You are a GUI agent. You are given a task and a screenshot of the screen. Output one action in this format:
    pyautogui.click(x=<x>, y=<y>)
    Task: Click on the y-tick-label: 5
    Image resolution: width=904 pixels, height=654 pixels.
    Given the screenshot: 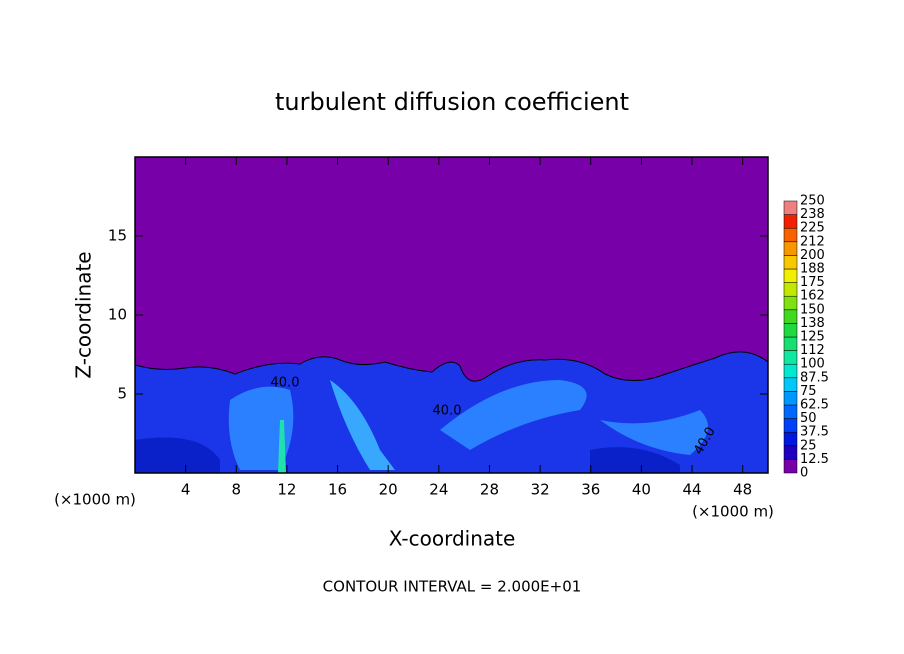 What is the action you would take?
    pyautogui.click(x=122, y=394)
    